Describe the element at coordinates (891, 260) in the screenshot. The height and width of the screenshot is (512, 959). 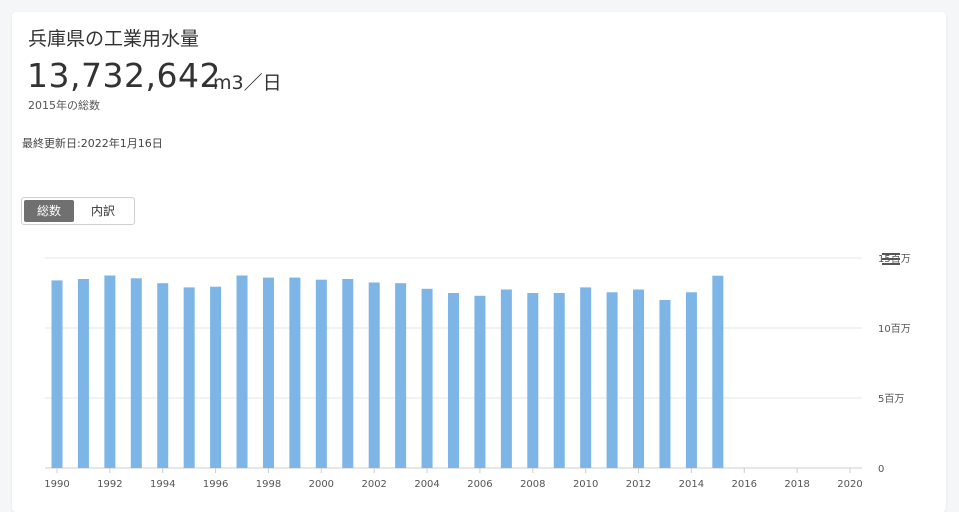
I see `hamburger-menu-icon` at that location.